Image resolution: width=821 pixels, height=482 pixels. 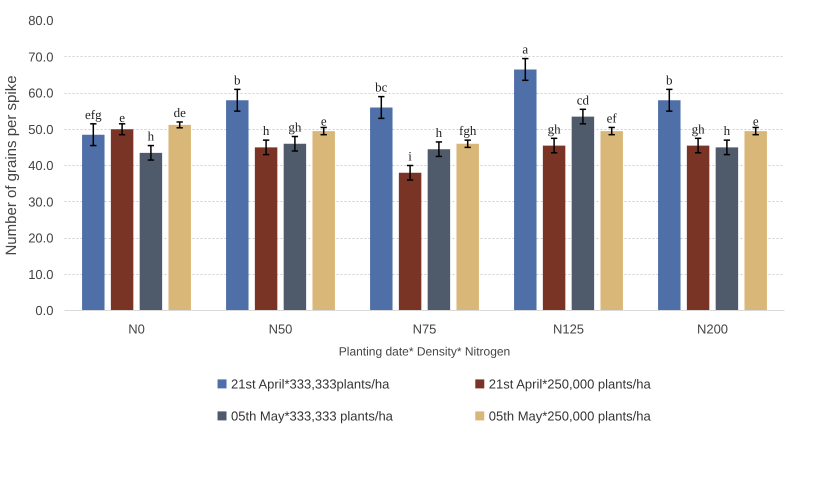 What do you see at coordinates (180, 112) in the screenshot?
I see `data-label: de` at bounding box center [180, 112].